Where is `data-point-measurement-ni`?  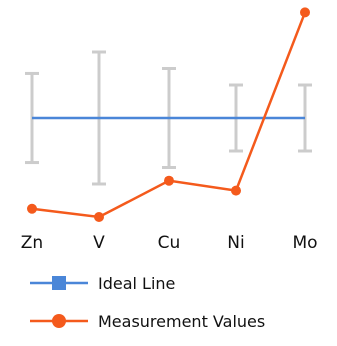 data-point-measurement-ni is located at coordinates (236, 190).